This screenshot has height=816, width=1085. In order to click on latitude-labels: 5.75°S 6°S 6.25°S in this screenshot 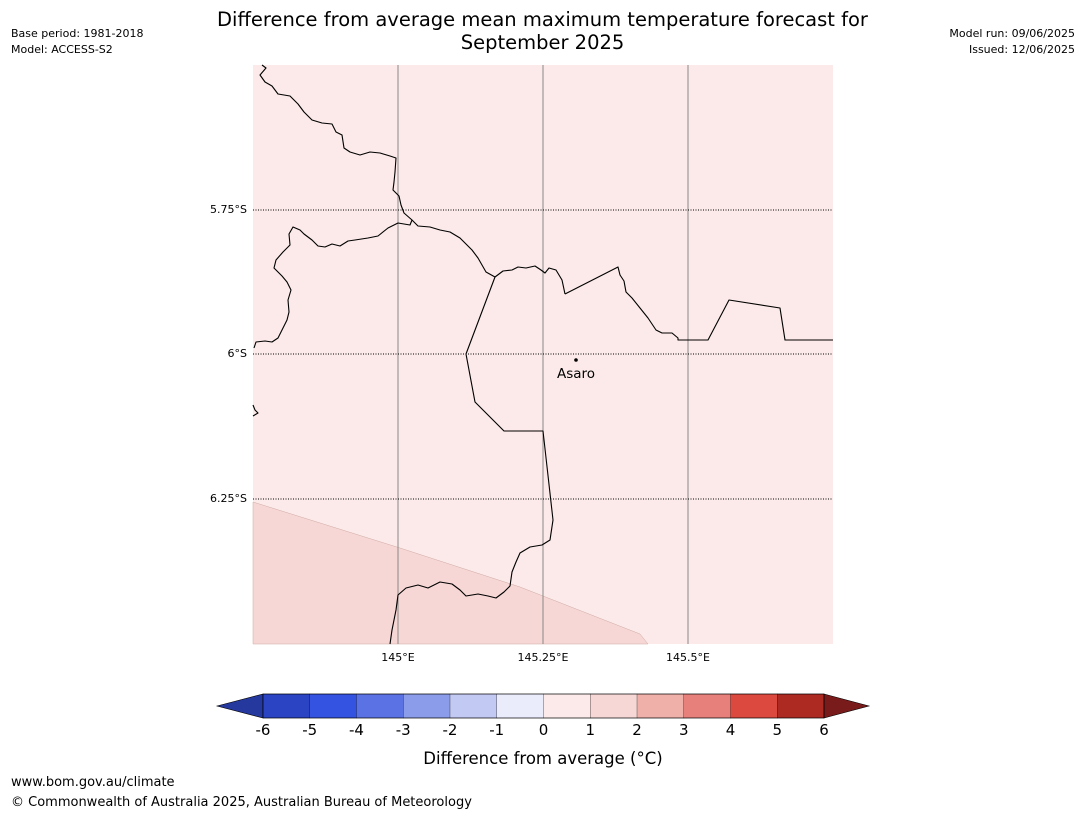, I will do `click(228, 354)`.